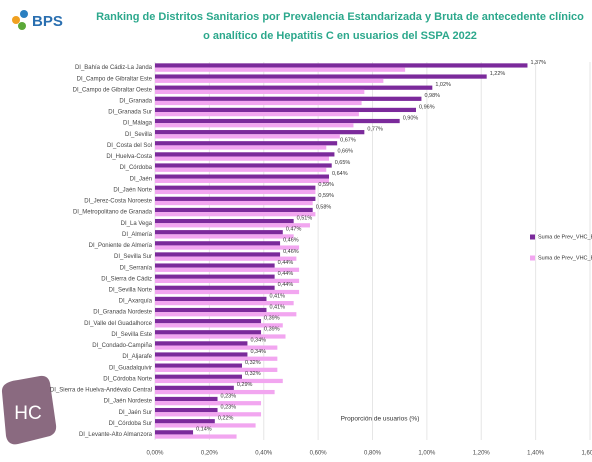 This screenshot has height=462, width=592. Describe the element at coordinates (272, 318) in the screenshot. I see `data-label: 0,39%` at that location.